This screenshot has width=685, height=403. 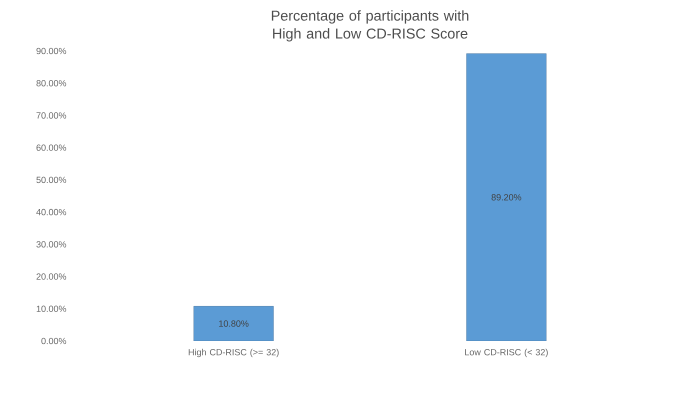 What do you see at coordinates (51, 147) in the screenshot?
I see `y-tick-label: 60.00%` at bounding box center [51, 147].